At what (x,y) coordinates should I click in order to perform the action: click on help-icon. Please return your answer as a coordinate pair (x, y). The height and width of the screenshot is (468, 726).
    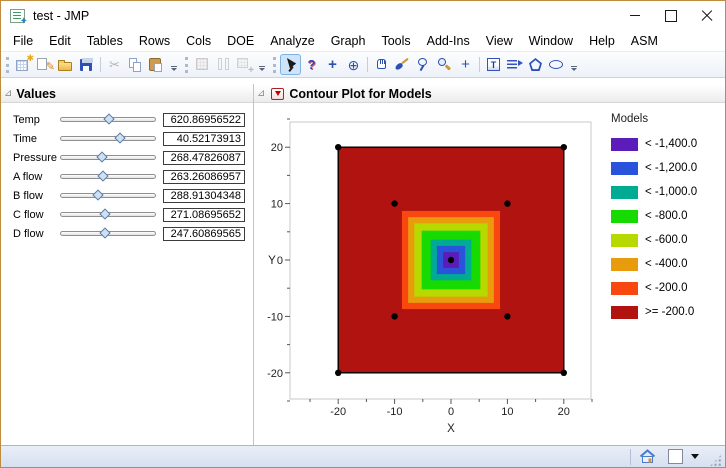
    Looking at the image, I should click on (311, 64).